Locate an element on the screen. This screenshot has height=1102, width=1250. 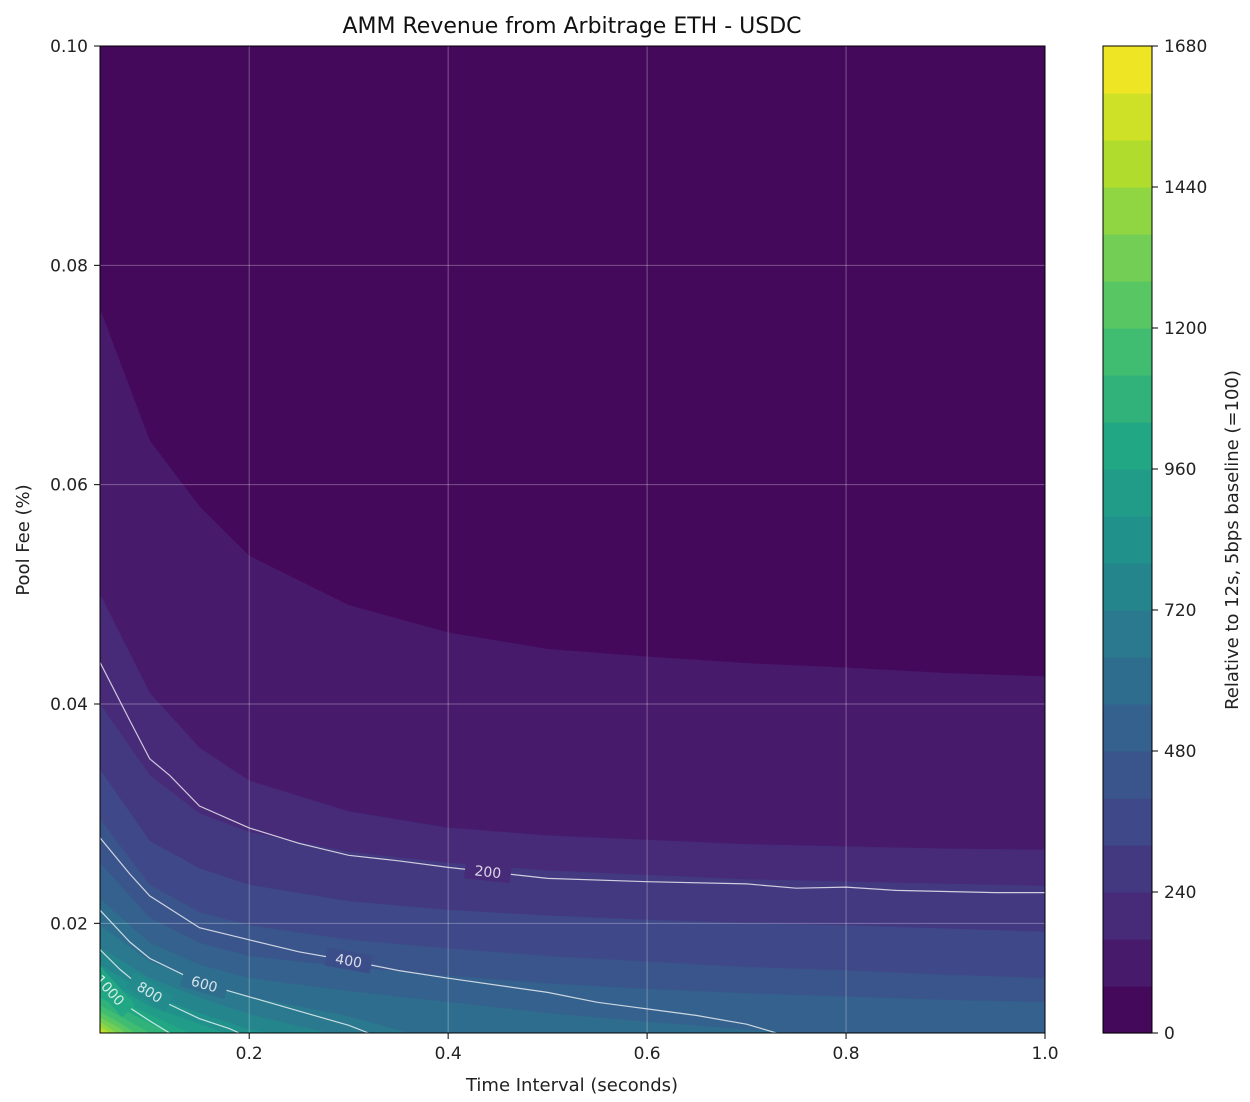
contour-label-600: 600 is located at coordinates (204, 985).